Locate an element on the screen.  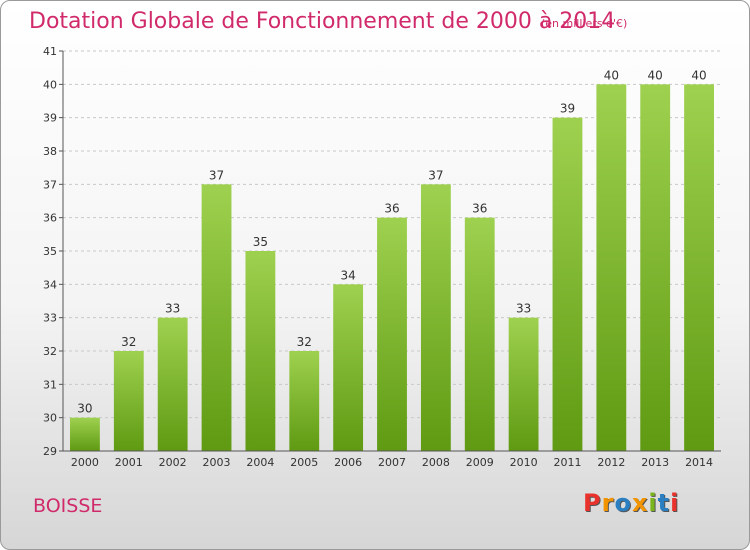
x-tick-label: 2001 is located at coordinates (129, 462).